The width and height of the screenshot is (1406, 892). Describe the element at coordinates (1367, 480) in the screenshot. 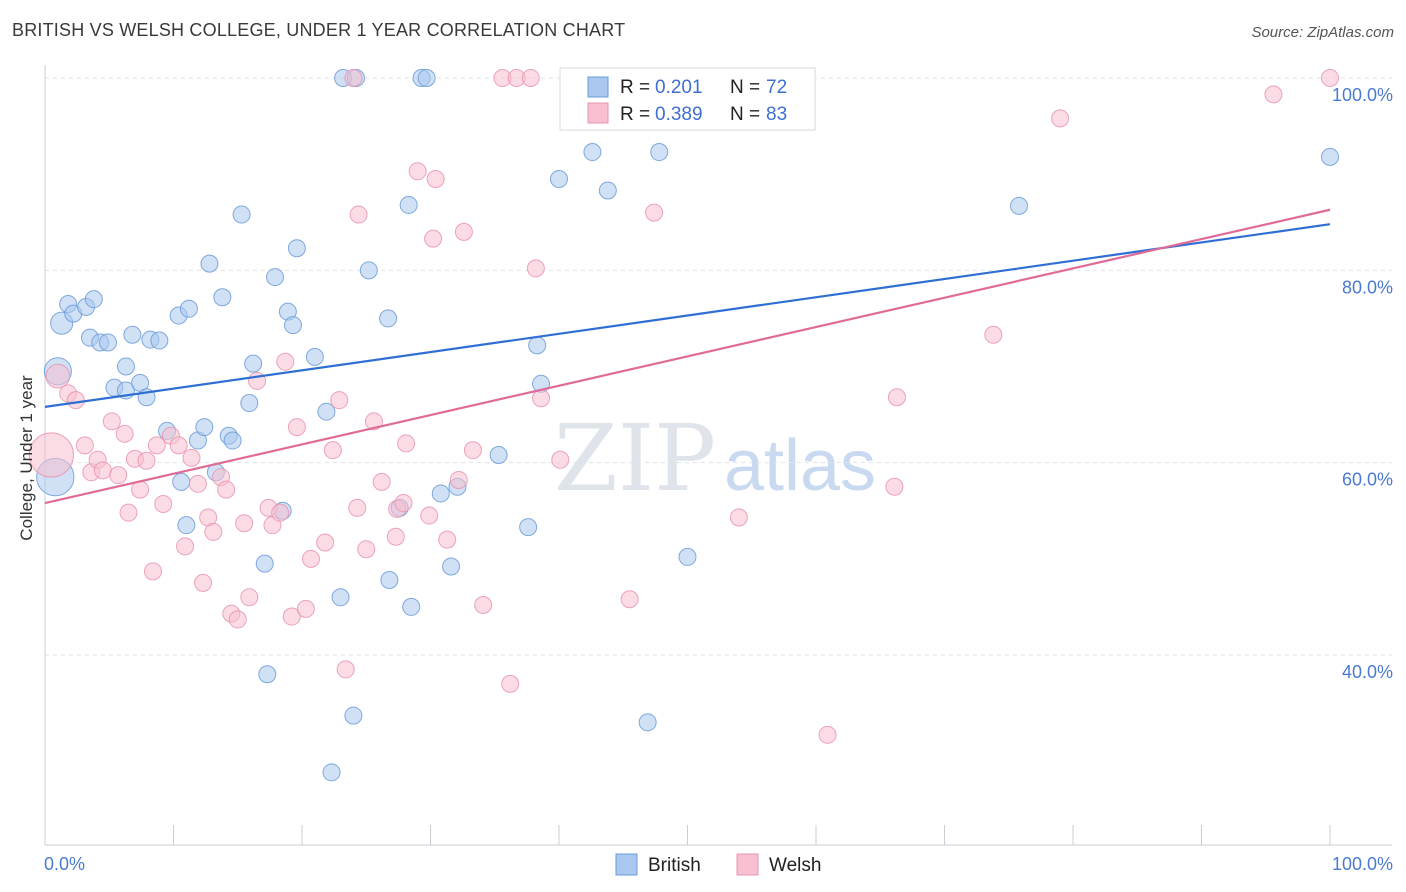

I see `y-tick-label-60: 60.0%` at that location.